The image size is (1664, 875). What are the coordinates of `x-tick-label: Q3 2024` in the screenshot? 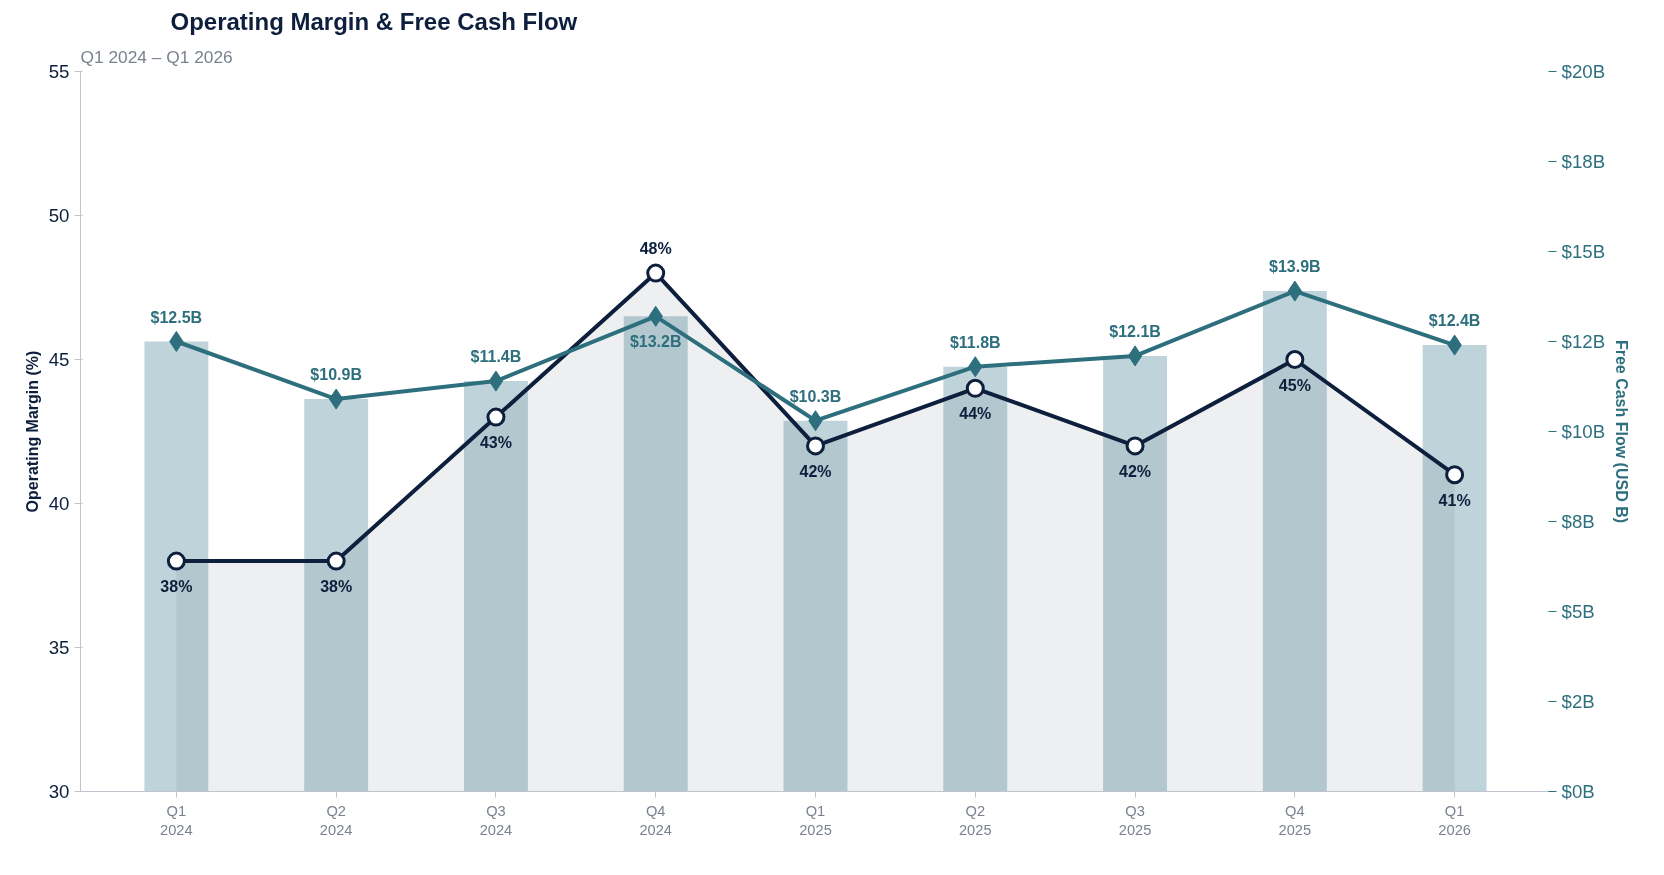 It's located at (496, 820).